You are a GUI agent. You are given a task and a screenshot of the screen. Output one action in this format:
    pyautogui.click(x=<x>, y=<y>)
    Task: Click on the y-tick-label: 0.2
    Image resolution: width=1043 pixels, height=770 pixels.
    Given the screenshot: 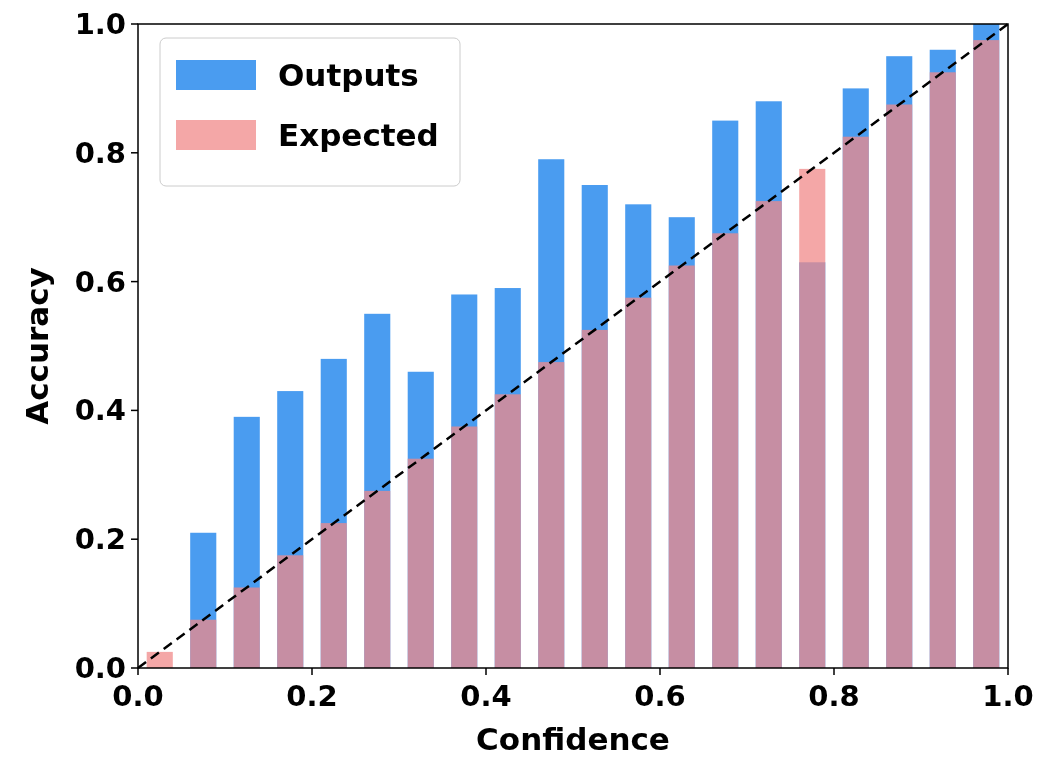 What is the action you would take?
    pyautogui.click(x=100, y=539)
    